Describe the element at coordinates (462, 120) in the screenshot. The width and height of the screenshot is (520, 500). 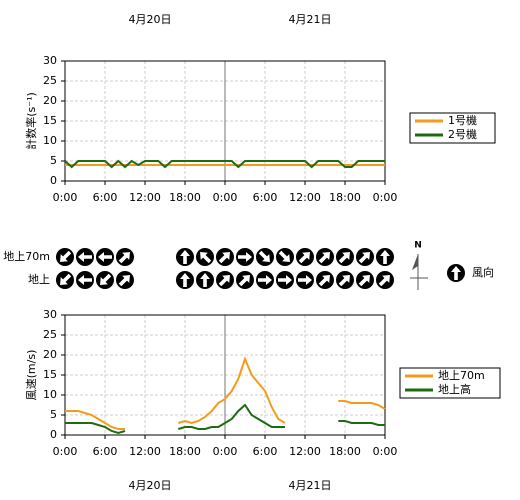
I see `legend-label: 1号機` at that location.